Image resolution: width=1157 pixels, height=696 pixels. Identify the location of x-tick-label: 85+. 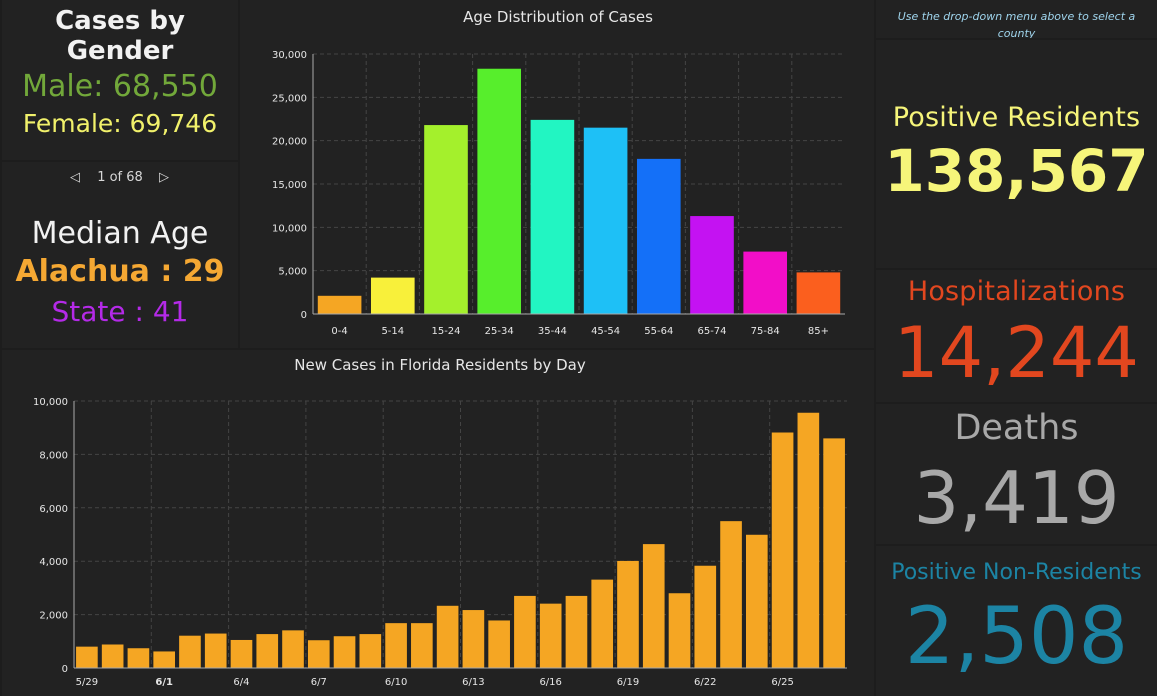
(818, 331).